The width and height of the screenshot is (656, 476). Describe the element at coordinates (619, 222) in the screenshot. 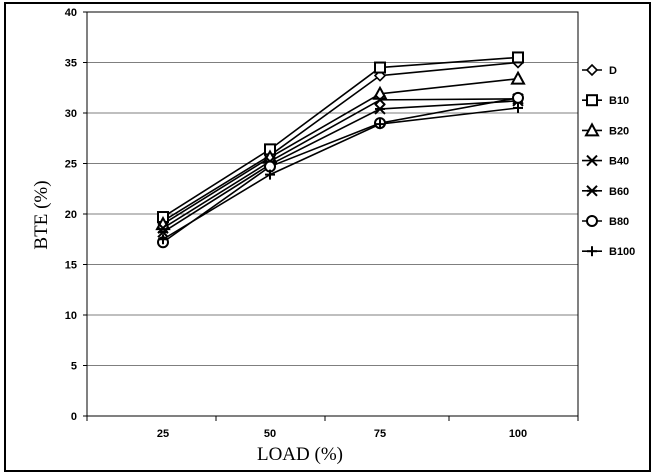

I see `legend-label: B80` at that location.